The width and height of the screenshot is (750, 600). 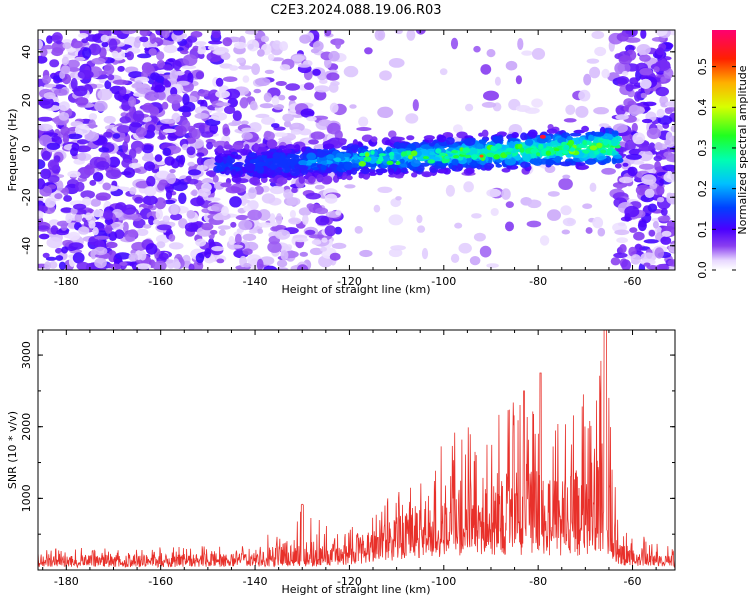 I want to click on x-tick-label: -160, so click(x=160, y=281).